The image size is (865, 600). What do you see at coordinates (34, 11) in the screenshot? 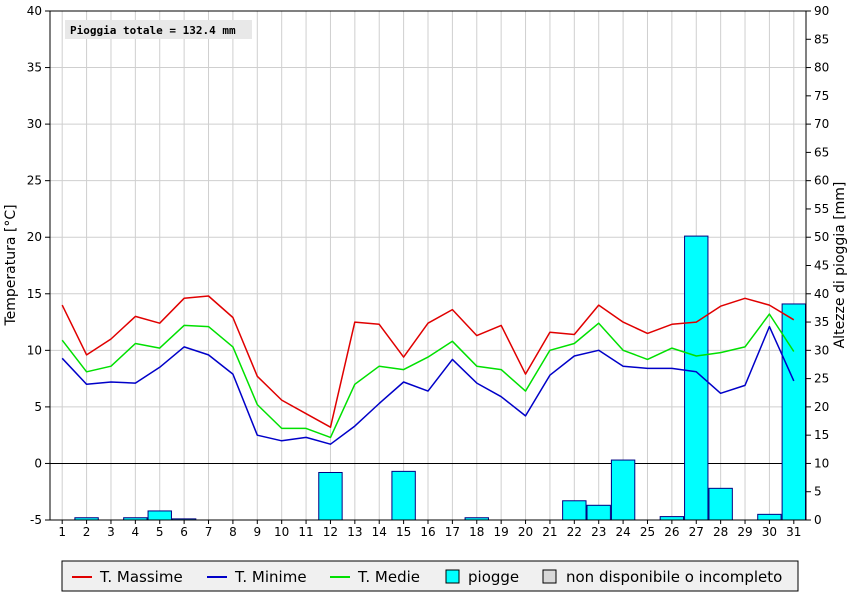
I see `y-left-tick-label: 40` at bounding box center [34, 11].